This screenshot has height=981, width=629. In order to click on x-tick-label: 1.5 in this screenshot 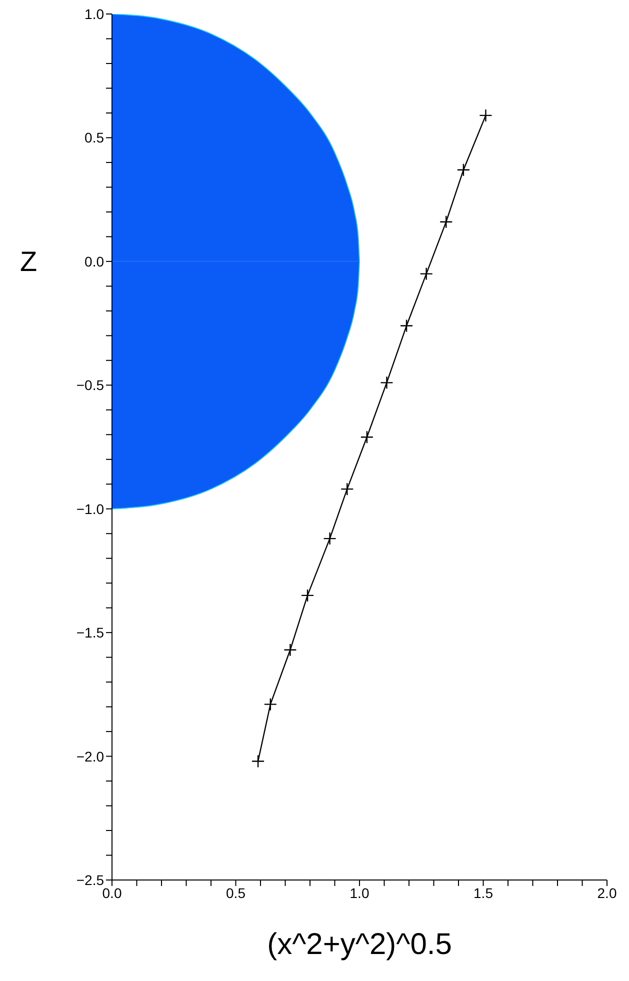, I will do `click(484, 892)`.